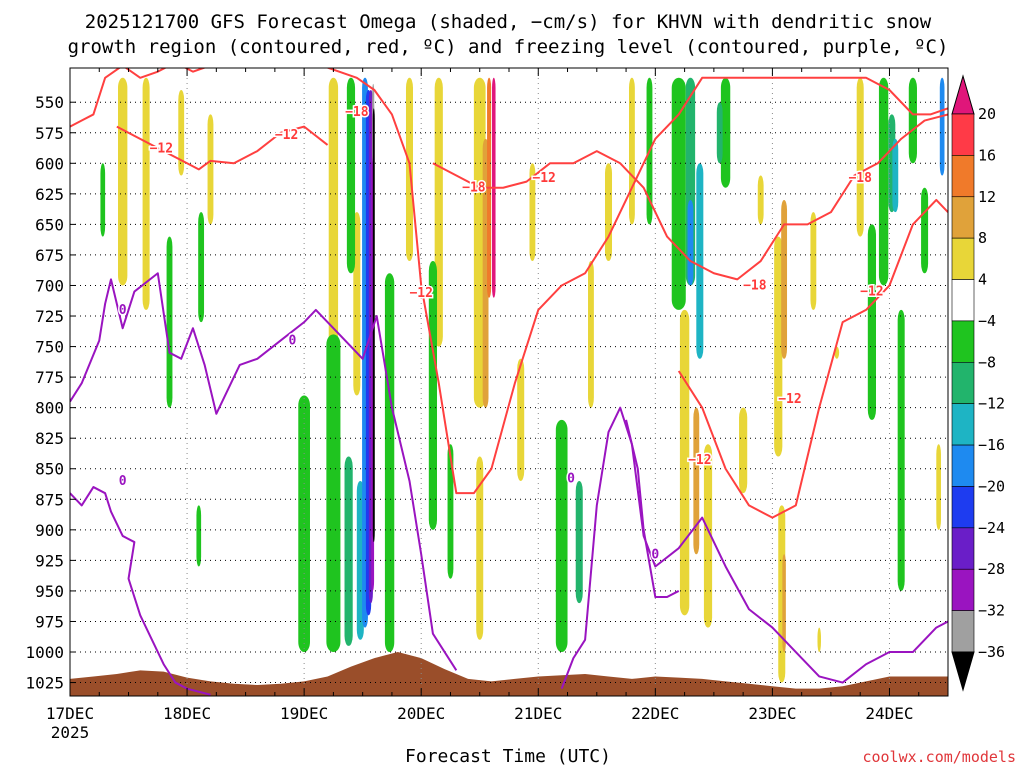 Image resolution: width=1024 pixels, height=768 pixels. I want to click on y-tick-label-550: 550, so click(49, 102).